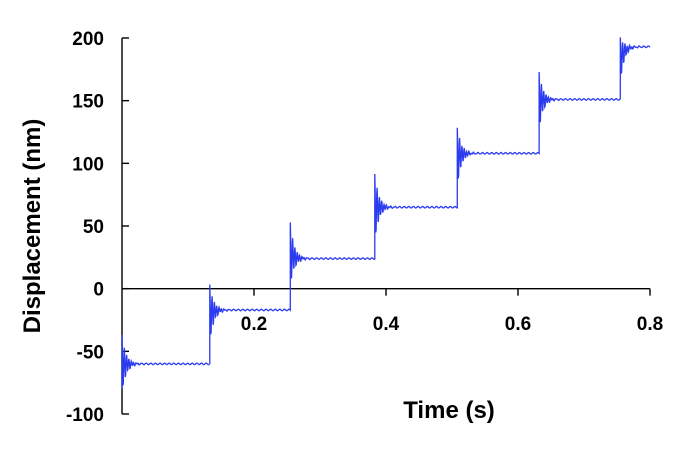 Image resolution: width=681 pixels, height=449 pixels. I want to click on y-tick-label: 100, so click(88, 164).